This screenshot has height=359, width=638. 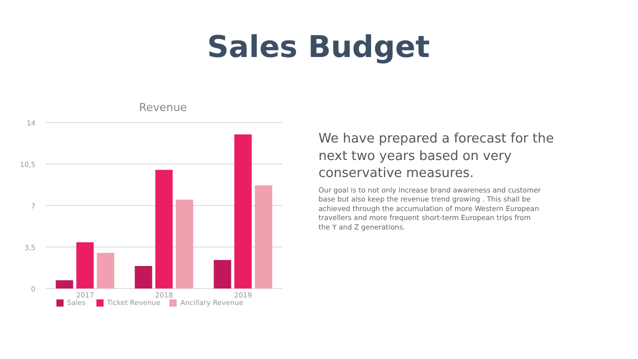 I want to click on text: We have prepared a forecast for the next two years based on very conservative measures., so click(x=436, y=156).